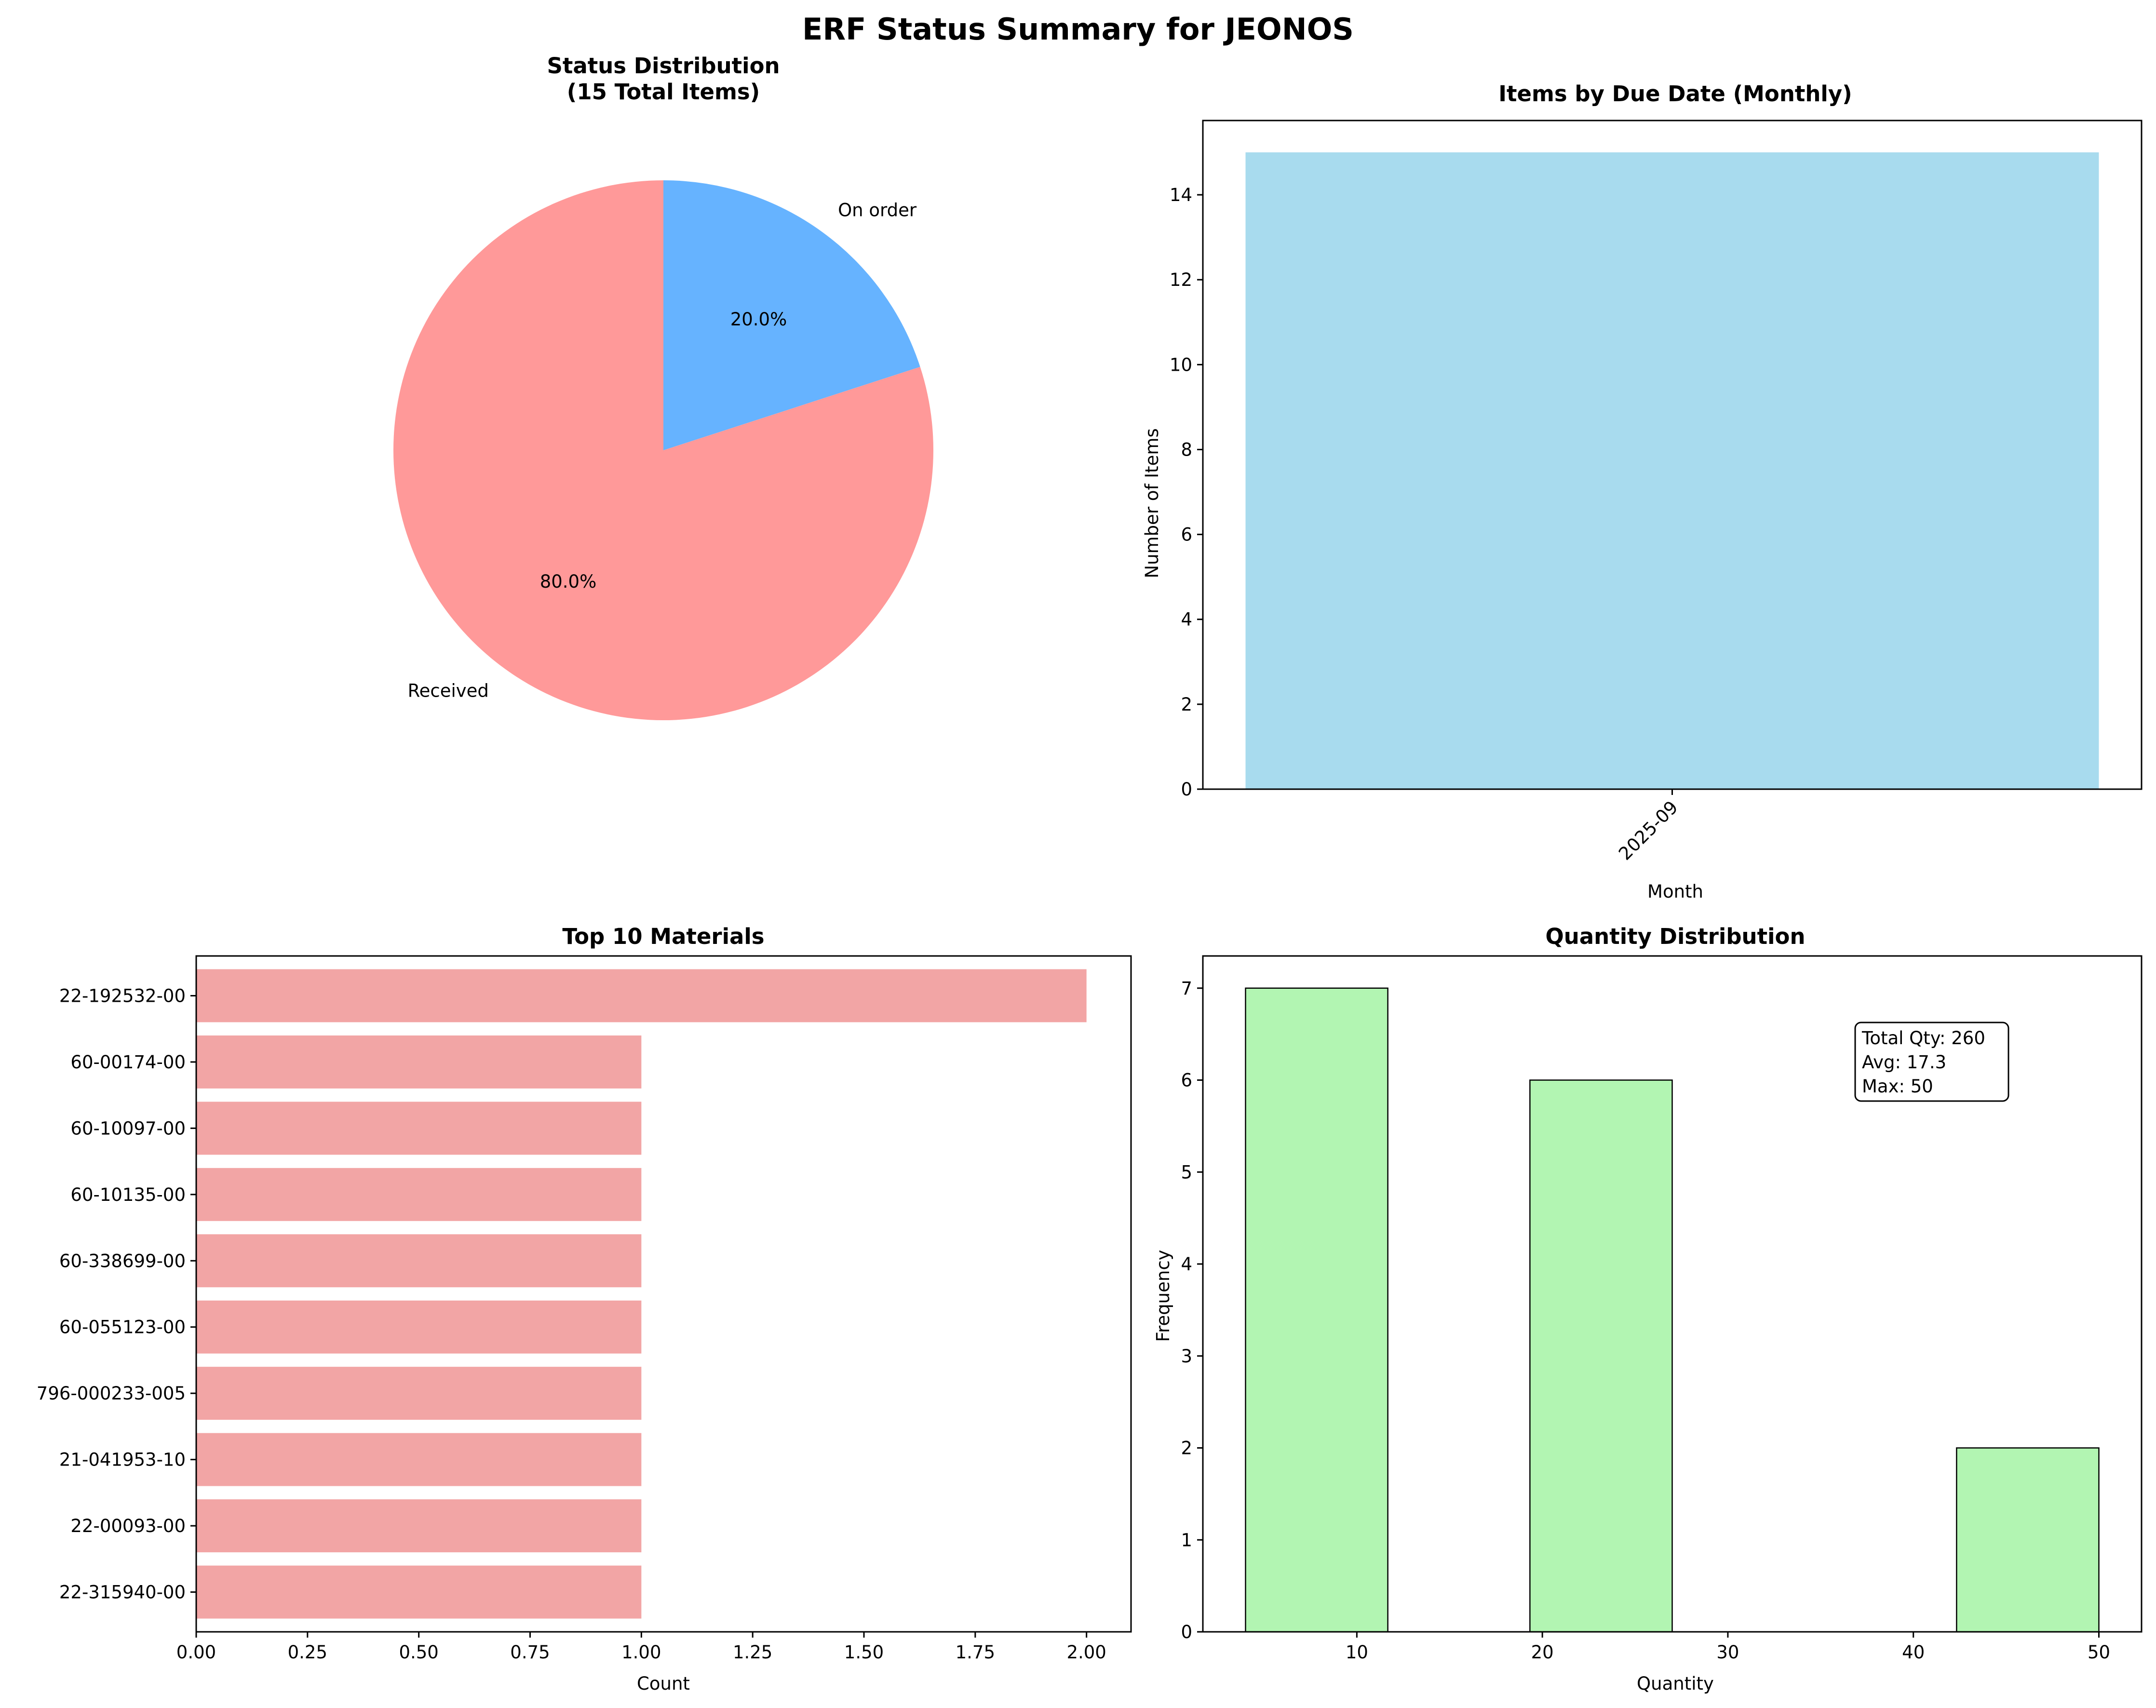  Describe the element at coordinates (122, 1261) in the screenshot. I see `material-ytick-label: 60-338699-00` at that location.